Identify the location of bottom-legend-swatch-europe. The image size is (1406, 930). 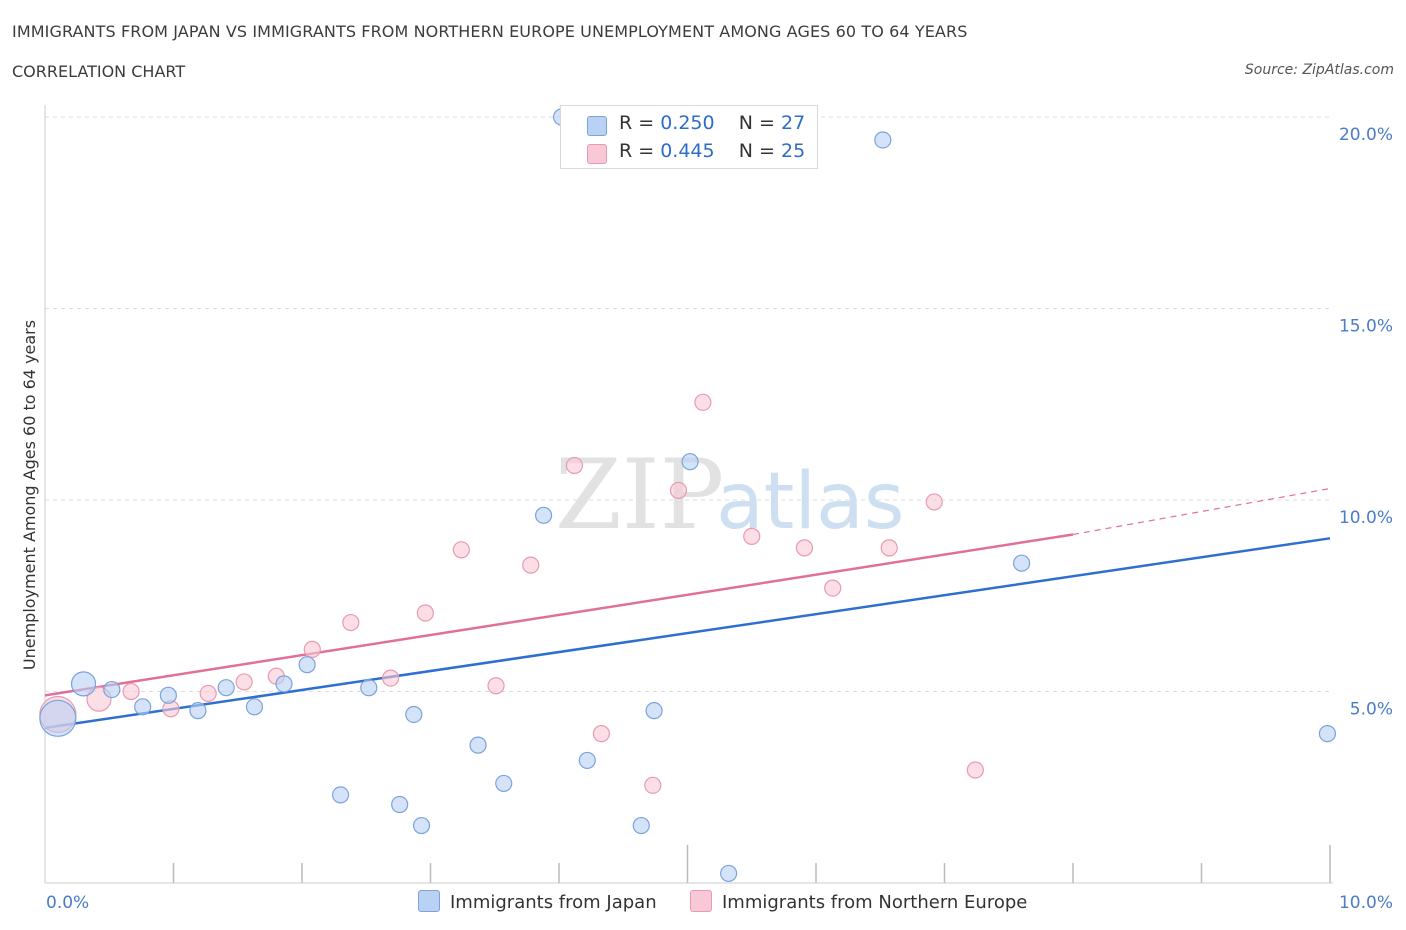
(701, 901).